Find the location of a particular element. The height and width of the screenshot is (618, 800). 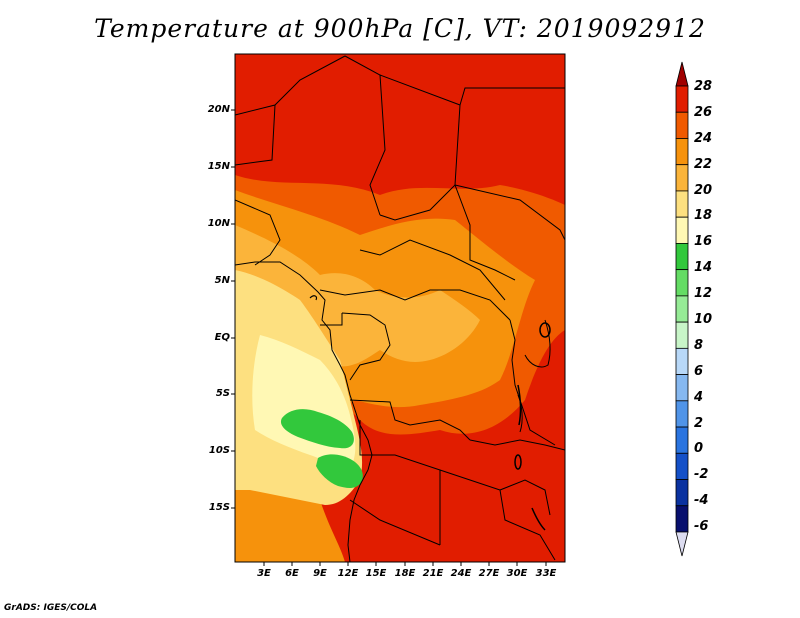

y-tick-label: 10N is located at coordinates (218, 223).